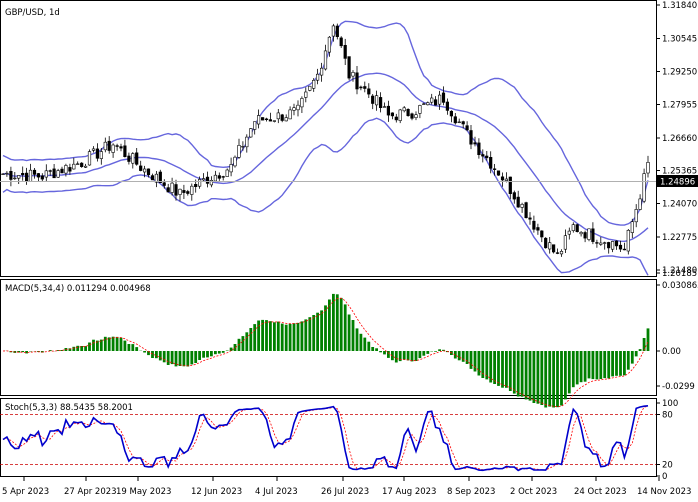 The image size is (698, 502). I want to click on macd-tick-label: 0.00, so click(671, 352).